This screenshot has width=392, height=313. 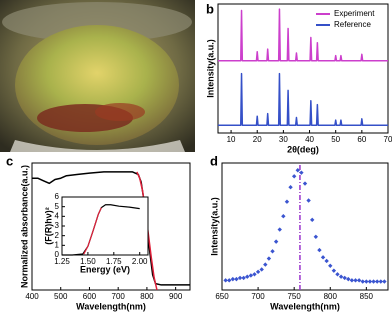 What do you see at coordinates (9, 160) in the screenshot?
I see `panel-label: c` at bounding box center [9, 160].